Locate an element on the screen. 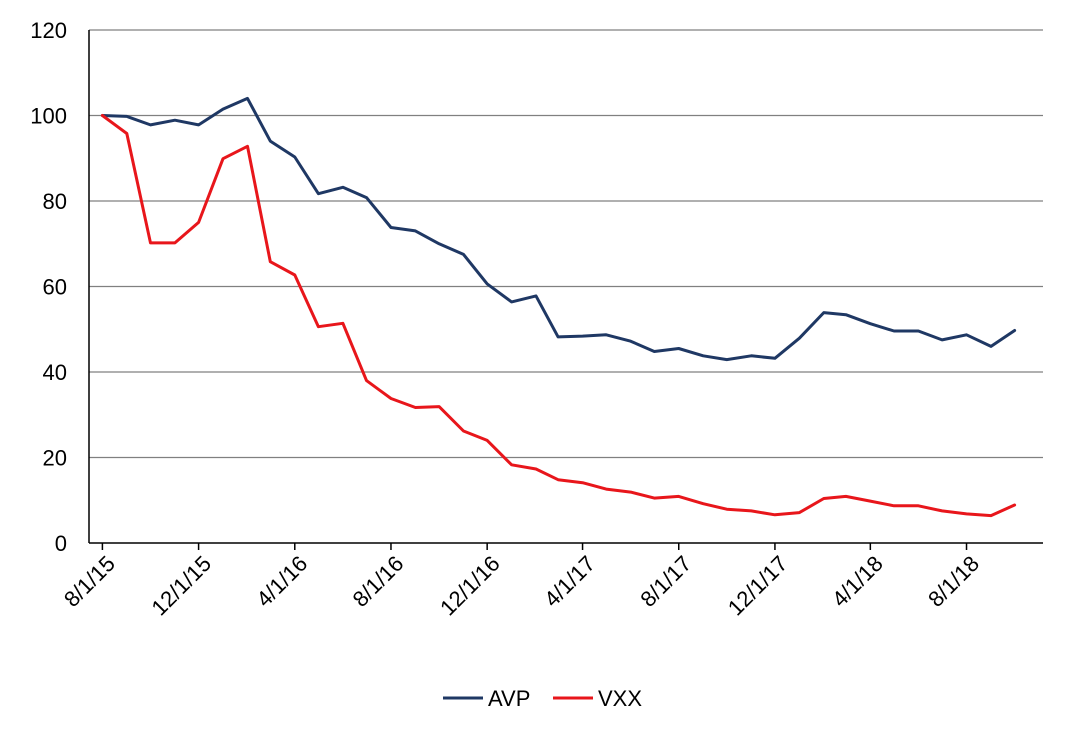  y-tick-label: 20 is located at coordinates (55, 458).